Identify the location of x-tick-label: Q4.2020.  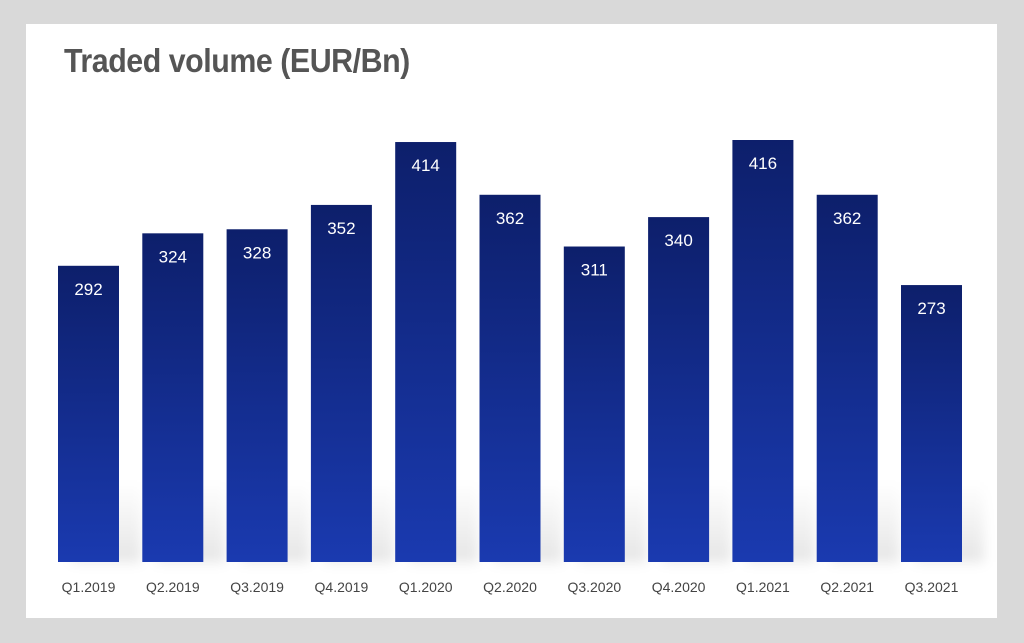
(679, 587).